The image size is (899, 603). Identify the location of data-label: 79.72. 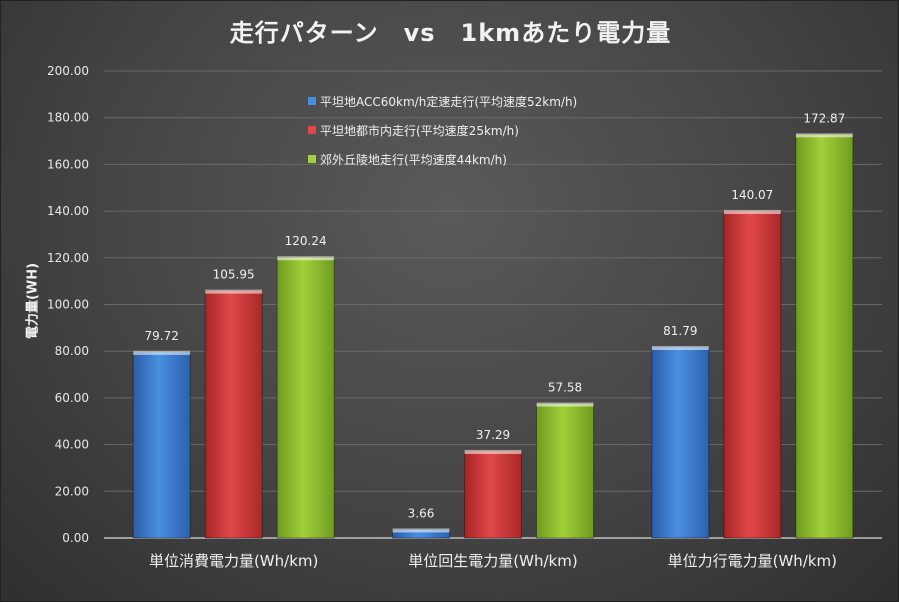
(161, 336).